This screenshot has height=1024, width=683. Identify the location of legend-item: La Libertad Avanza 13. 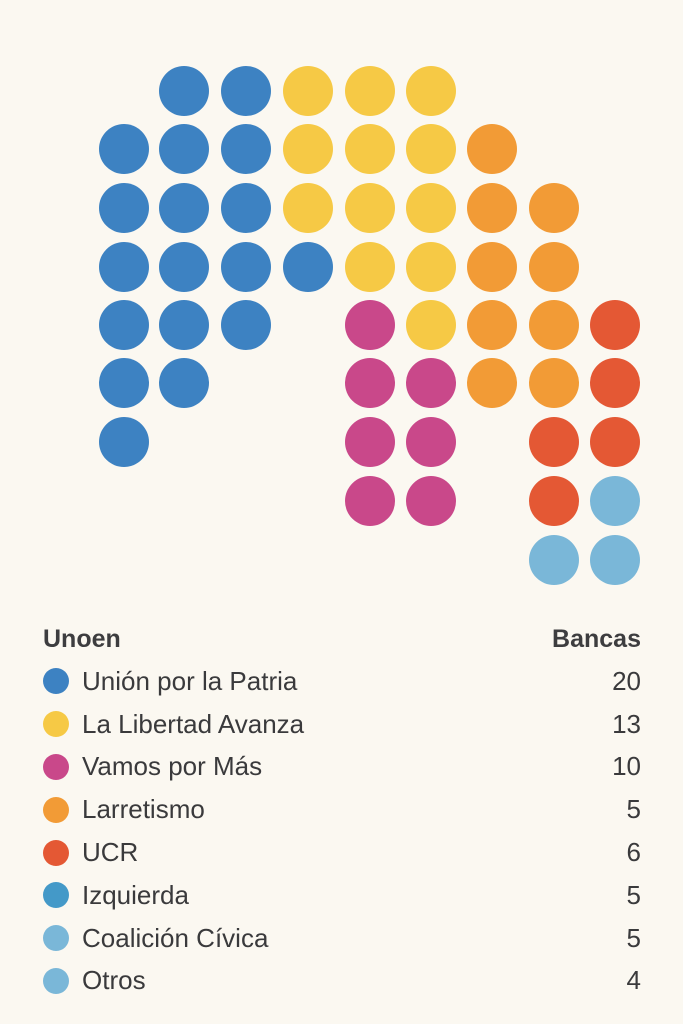
(342, 724).